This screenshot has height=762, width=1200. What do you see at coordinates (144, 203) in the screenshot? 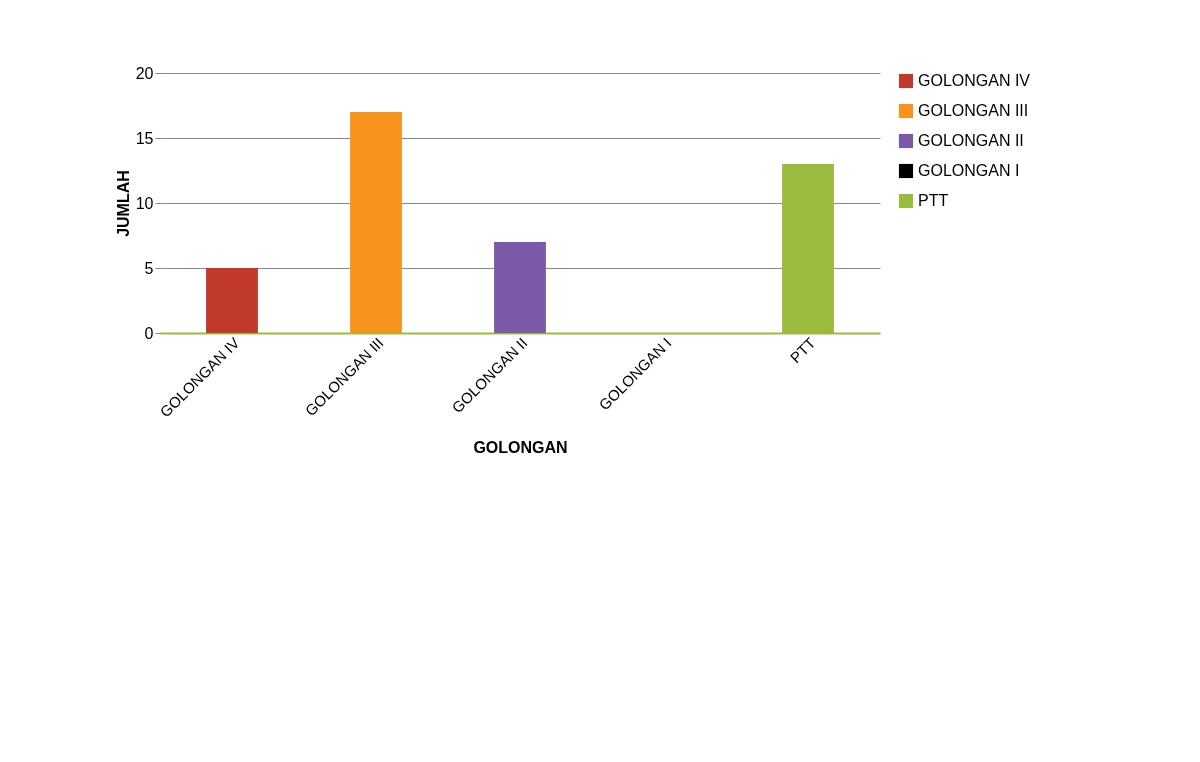
I see `y-tick-label: 10` at bounding box center [144, 203].